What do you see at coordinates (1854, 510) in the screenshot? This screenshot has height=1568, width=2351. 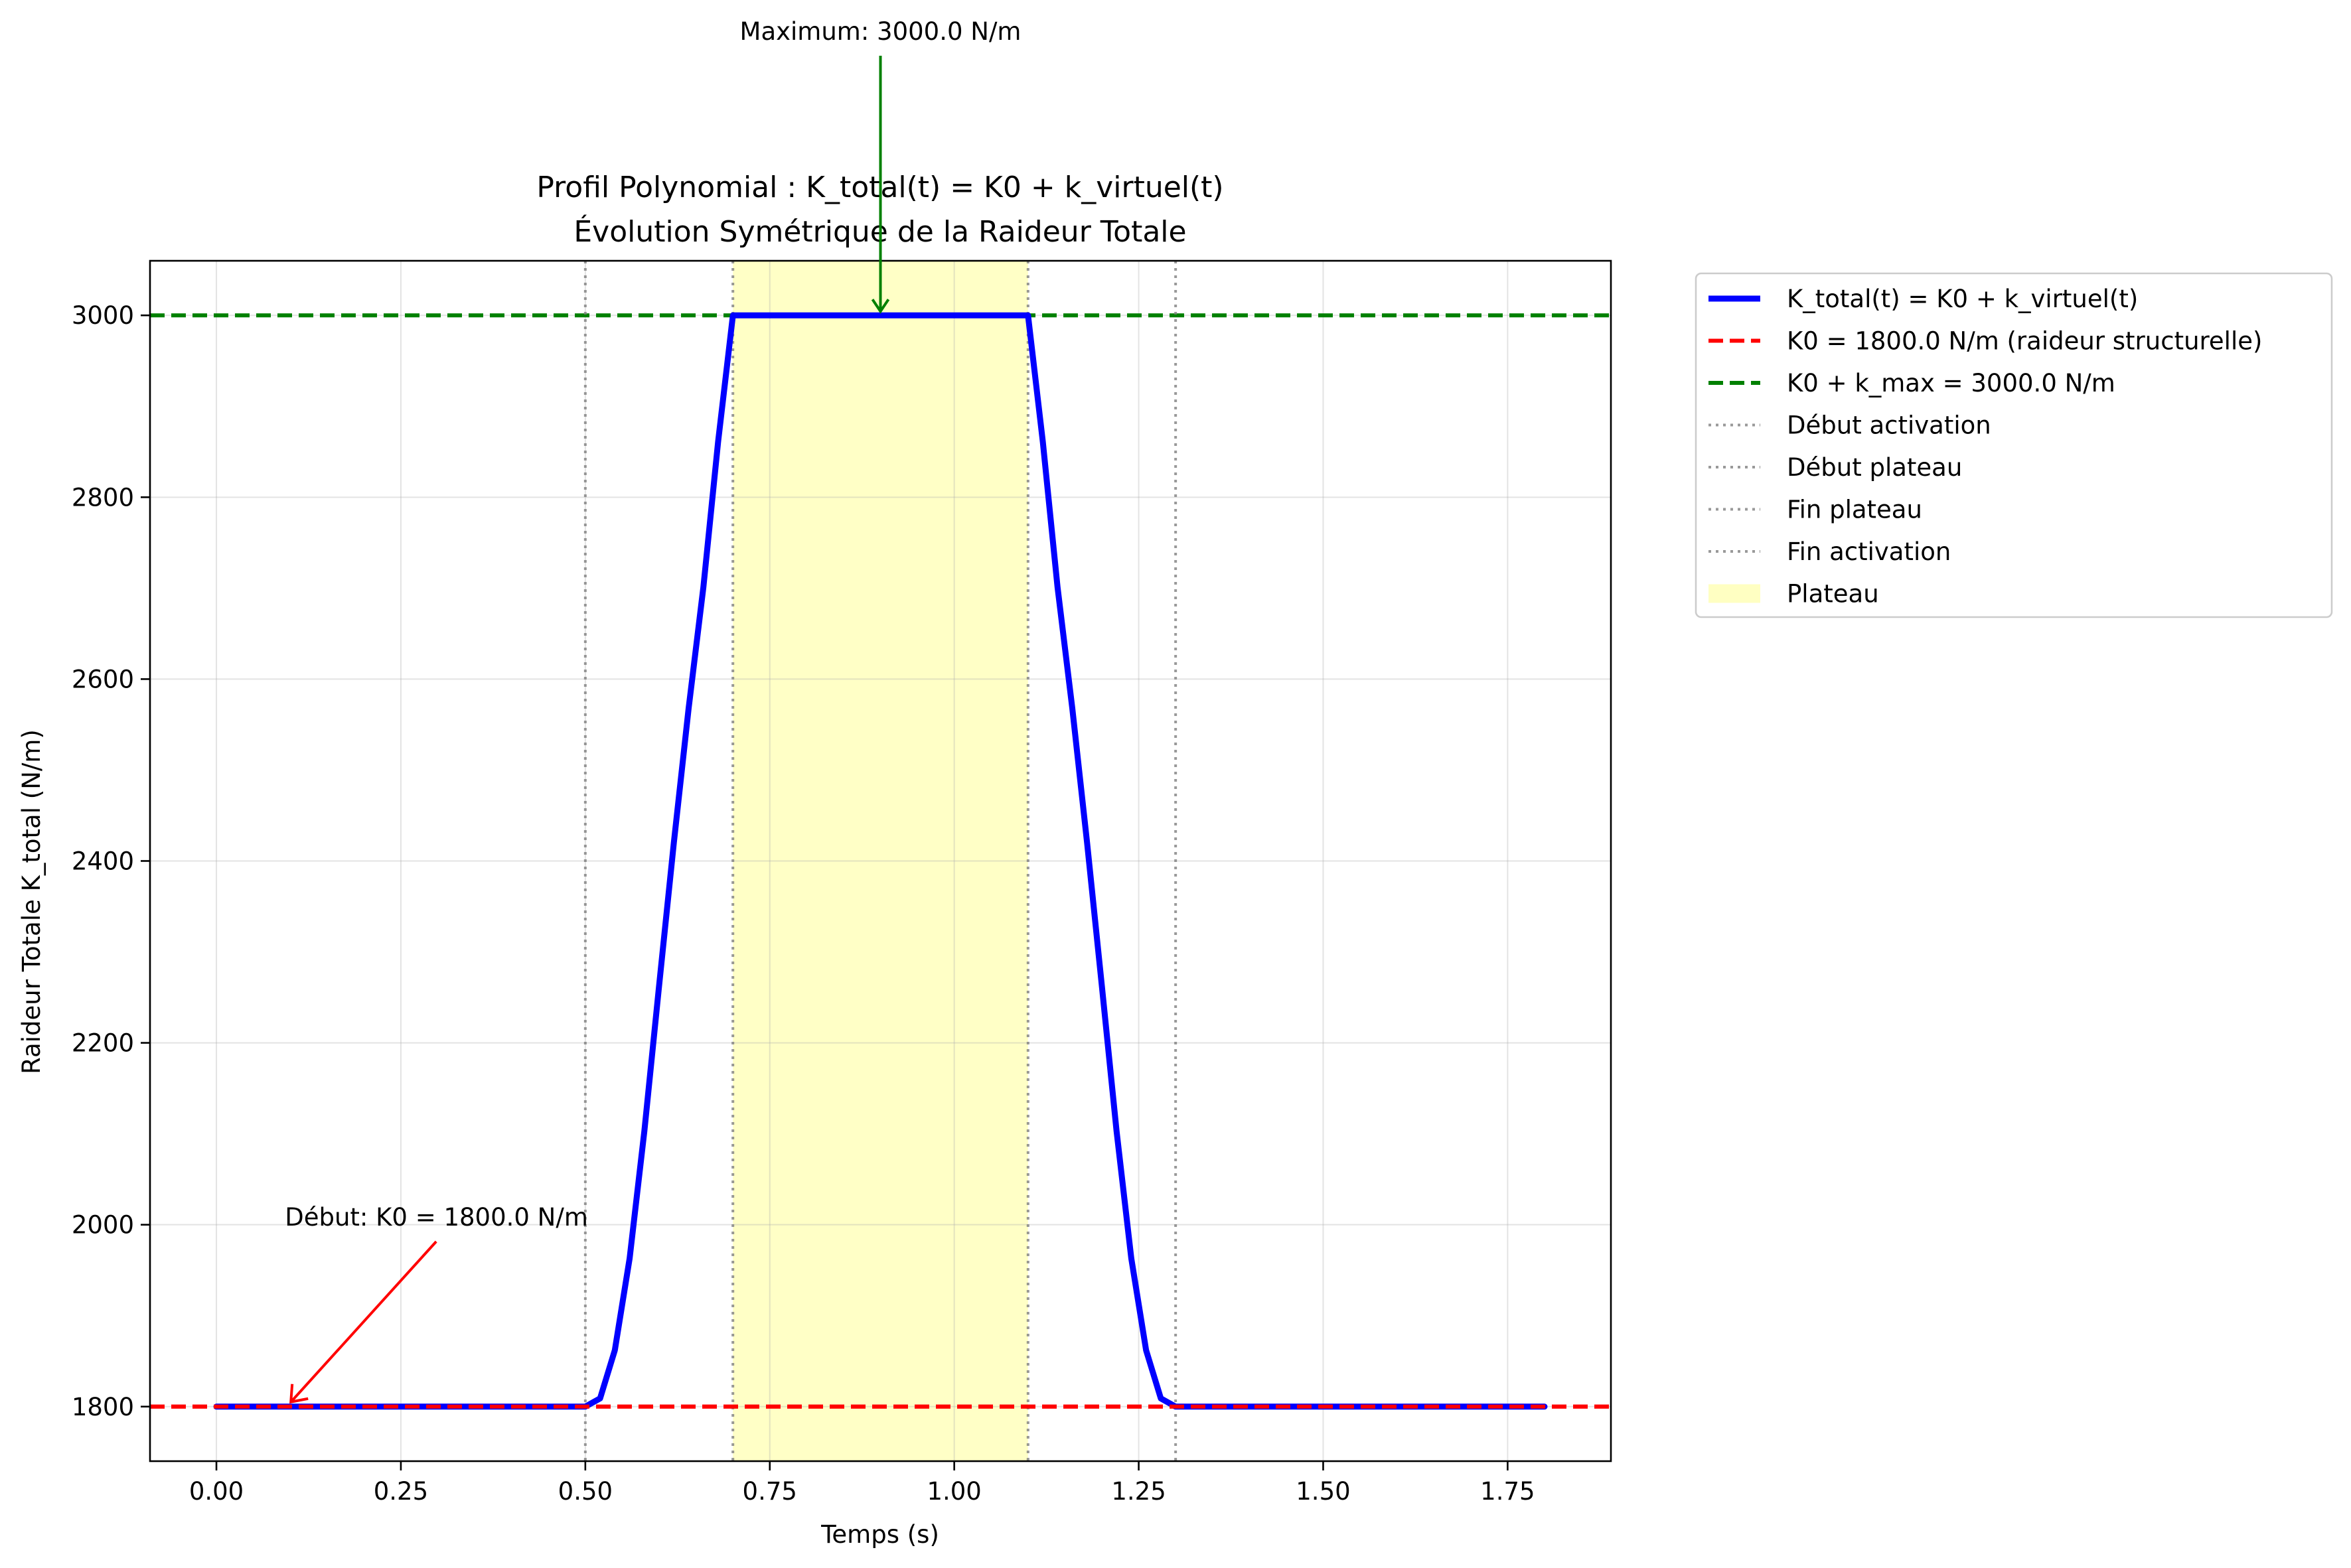 I see `legend-fin-plateau-label: Fin plateau` at bounding box center [1854, 510].